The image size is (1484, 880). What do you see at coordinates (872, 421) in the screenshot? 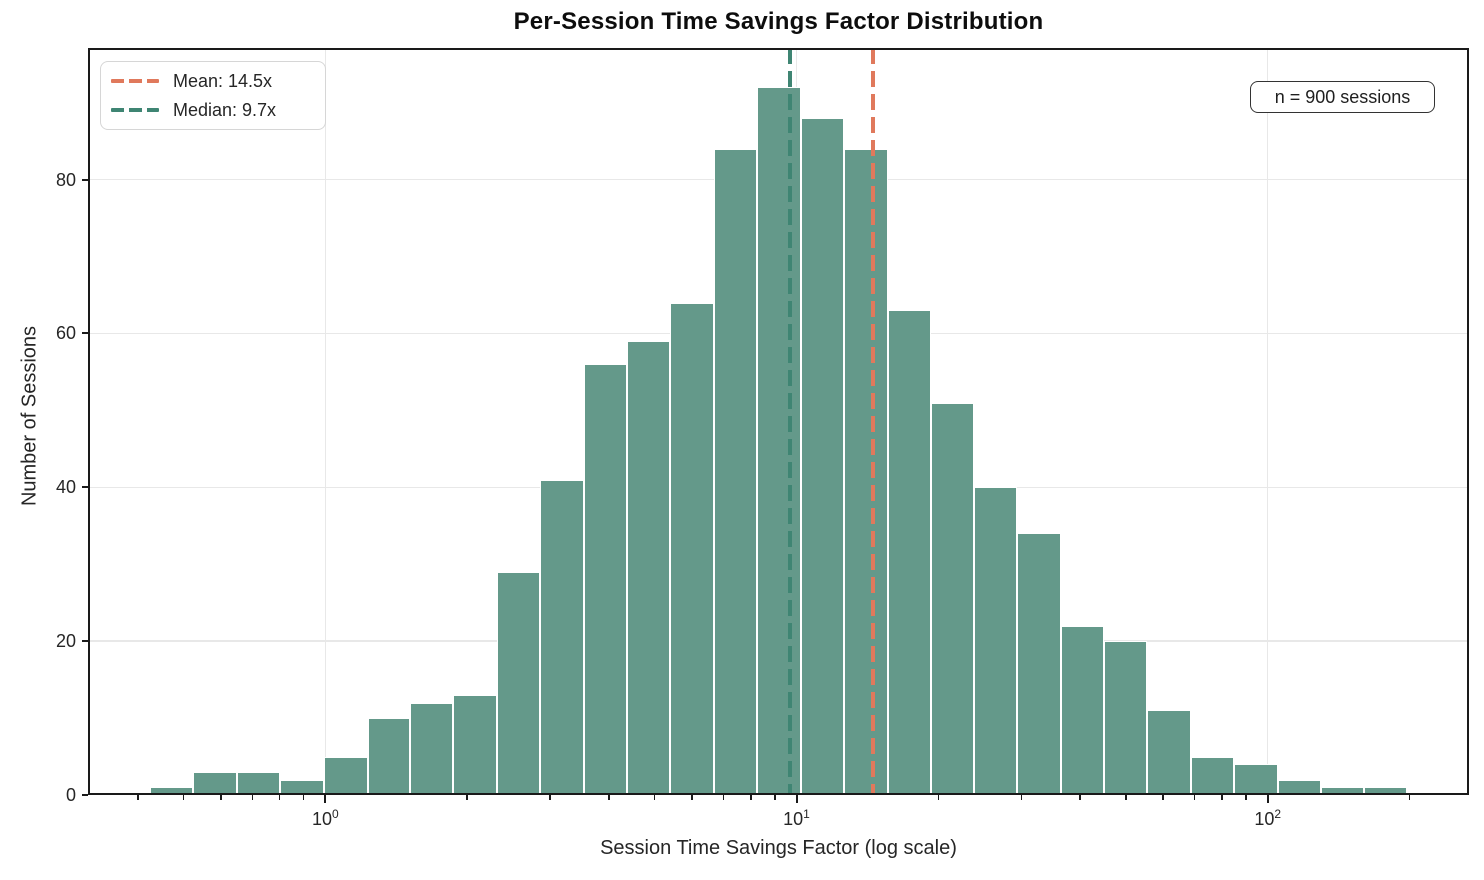
I see `mean-line` at bounding box center [872, 421].